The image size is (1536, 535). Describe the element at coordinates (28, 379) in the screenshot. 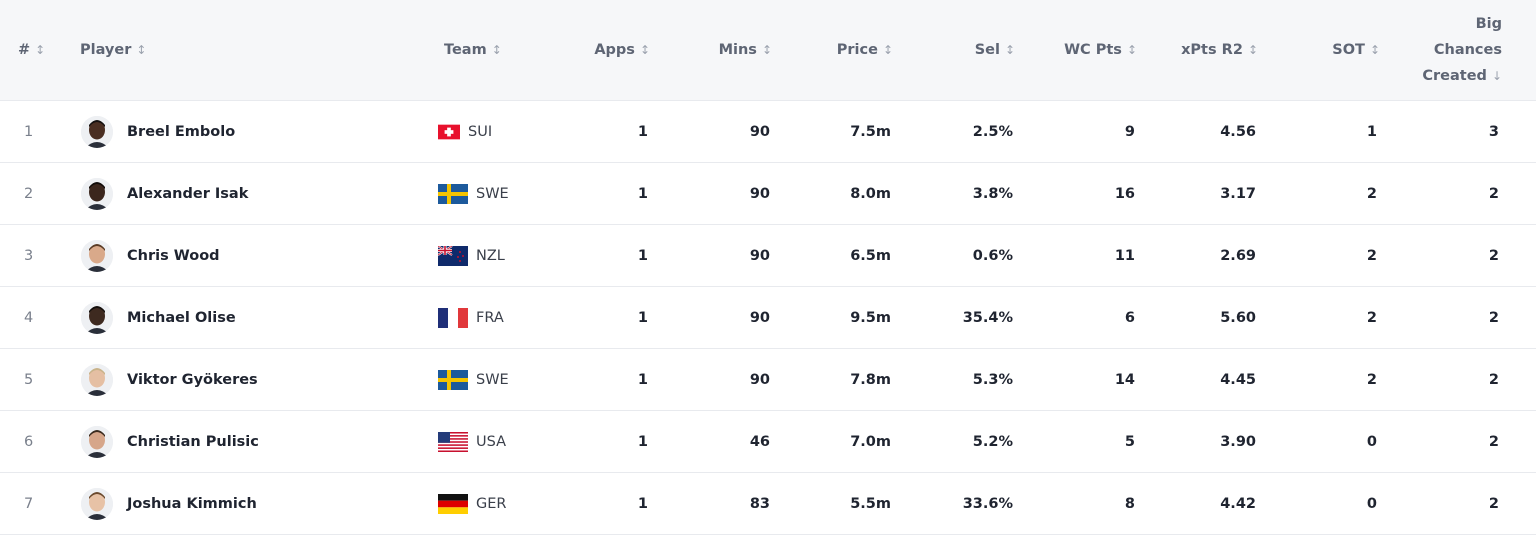

I see `rank-cell: 5` at that location.